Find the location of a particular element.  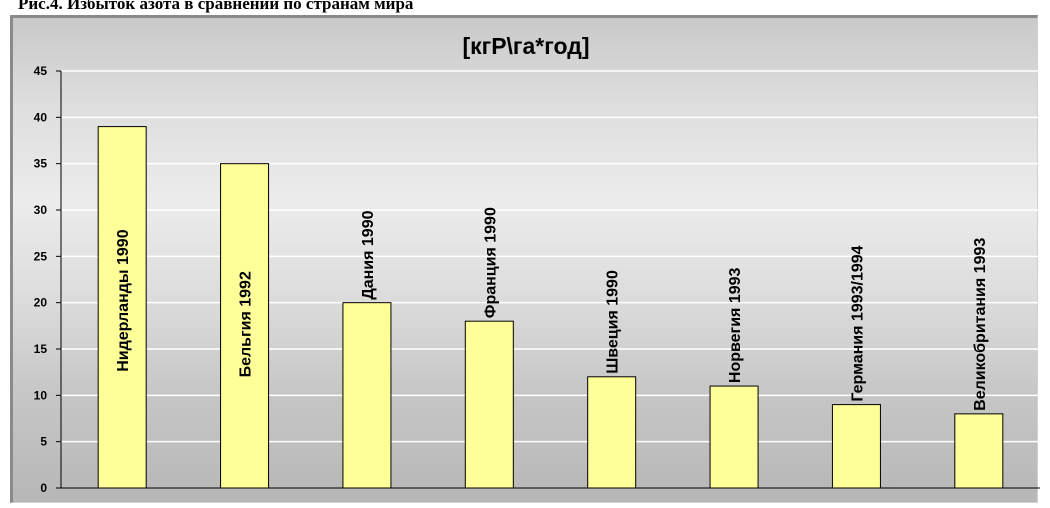

chart-title: [кгР\га*год] is located at coordinates (525, 46).